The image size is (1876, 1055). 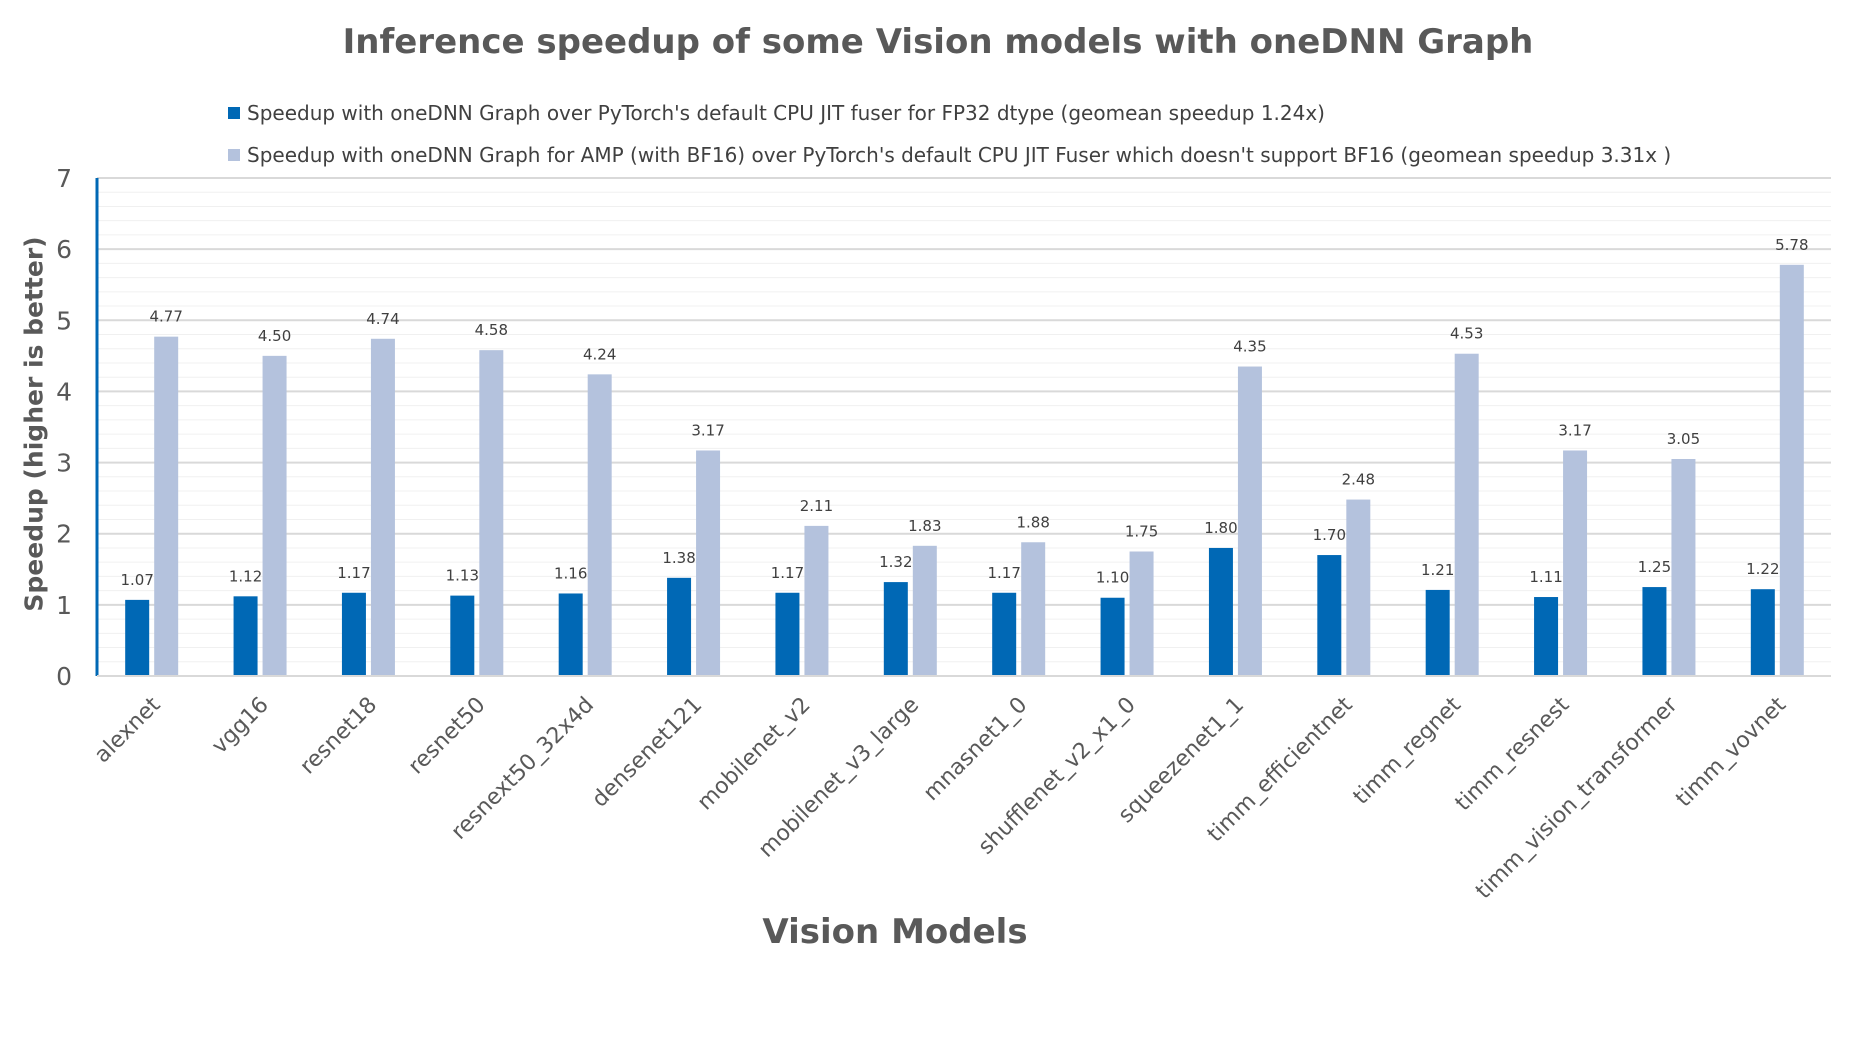 I want to click on legend-swatch-fp32, so click(x=234, y=113).